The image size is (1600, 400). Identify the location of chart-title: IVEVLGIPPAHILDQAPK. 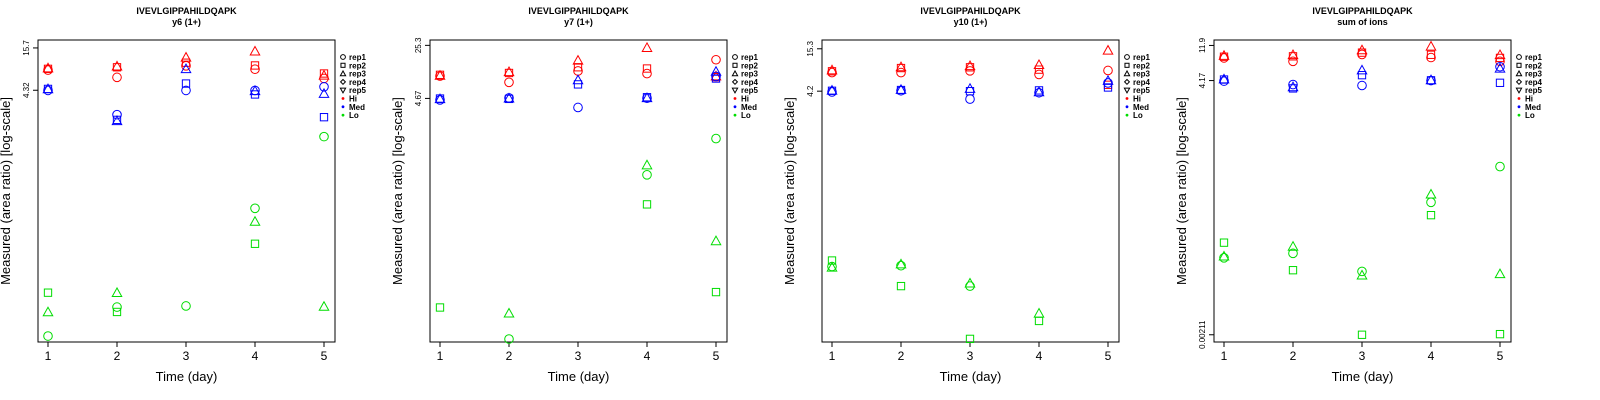
(970, 11).